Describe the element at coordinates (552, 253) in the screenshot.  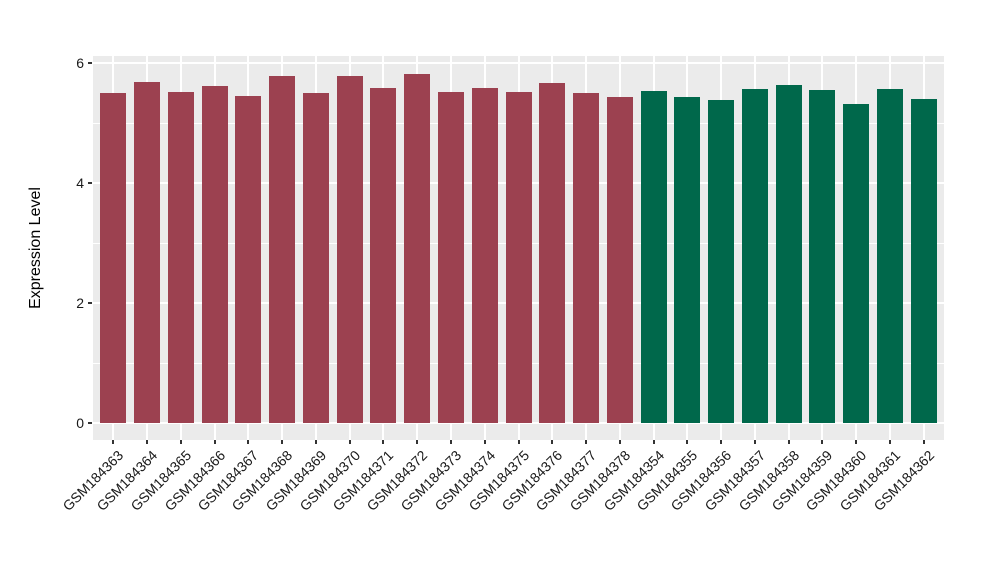
I see `bar-GSM184376` at that location.